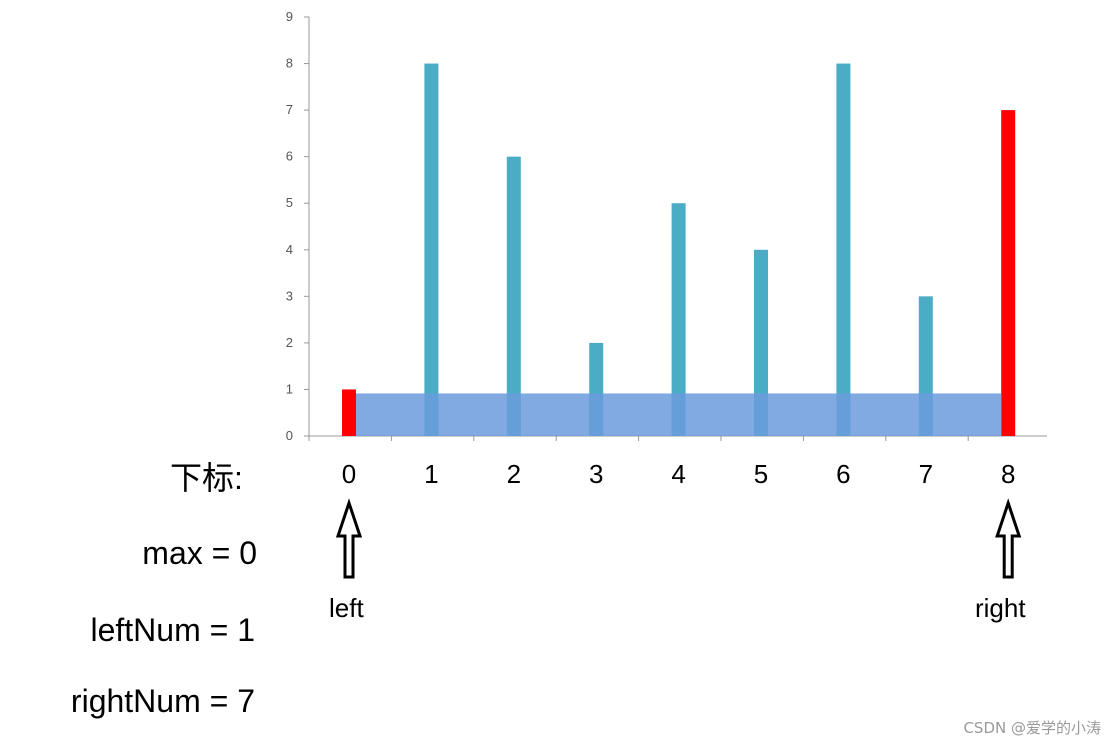  I want to click on index-labels: 0 1 2 3 4 5 6 7 8, so click(679, 474).